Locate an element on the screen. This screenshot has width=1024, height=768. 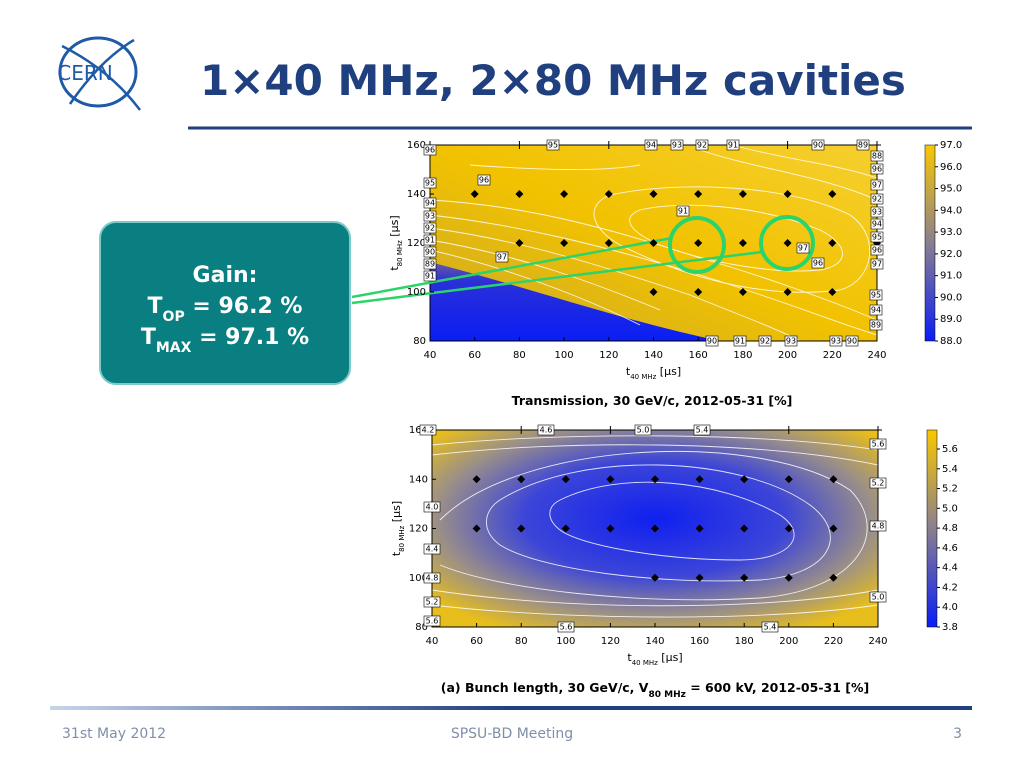
symbol: T is located at coordinates (155, 306).